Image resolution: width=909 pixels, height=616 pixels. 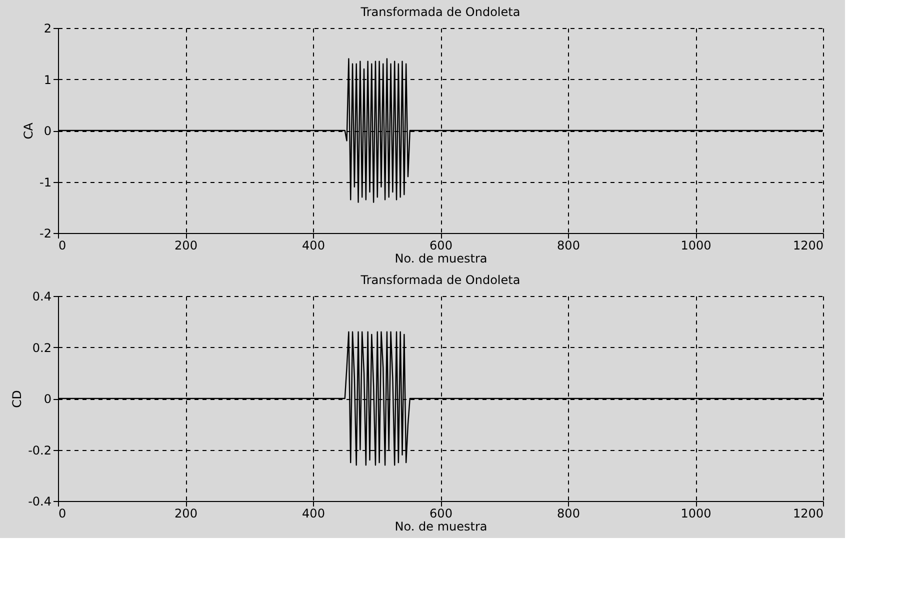 I want to click on y-tick-label: 0.4, so click(x=42, y=297).